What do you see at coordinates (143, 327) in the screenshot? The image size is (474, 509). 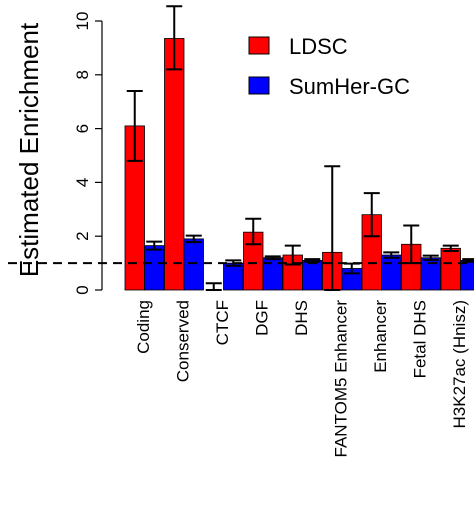 I see `x-tick-label-coding: Coding` at bounding box center [143, 327].